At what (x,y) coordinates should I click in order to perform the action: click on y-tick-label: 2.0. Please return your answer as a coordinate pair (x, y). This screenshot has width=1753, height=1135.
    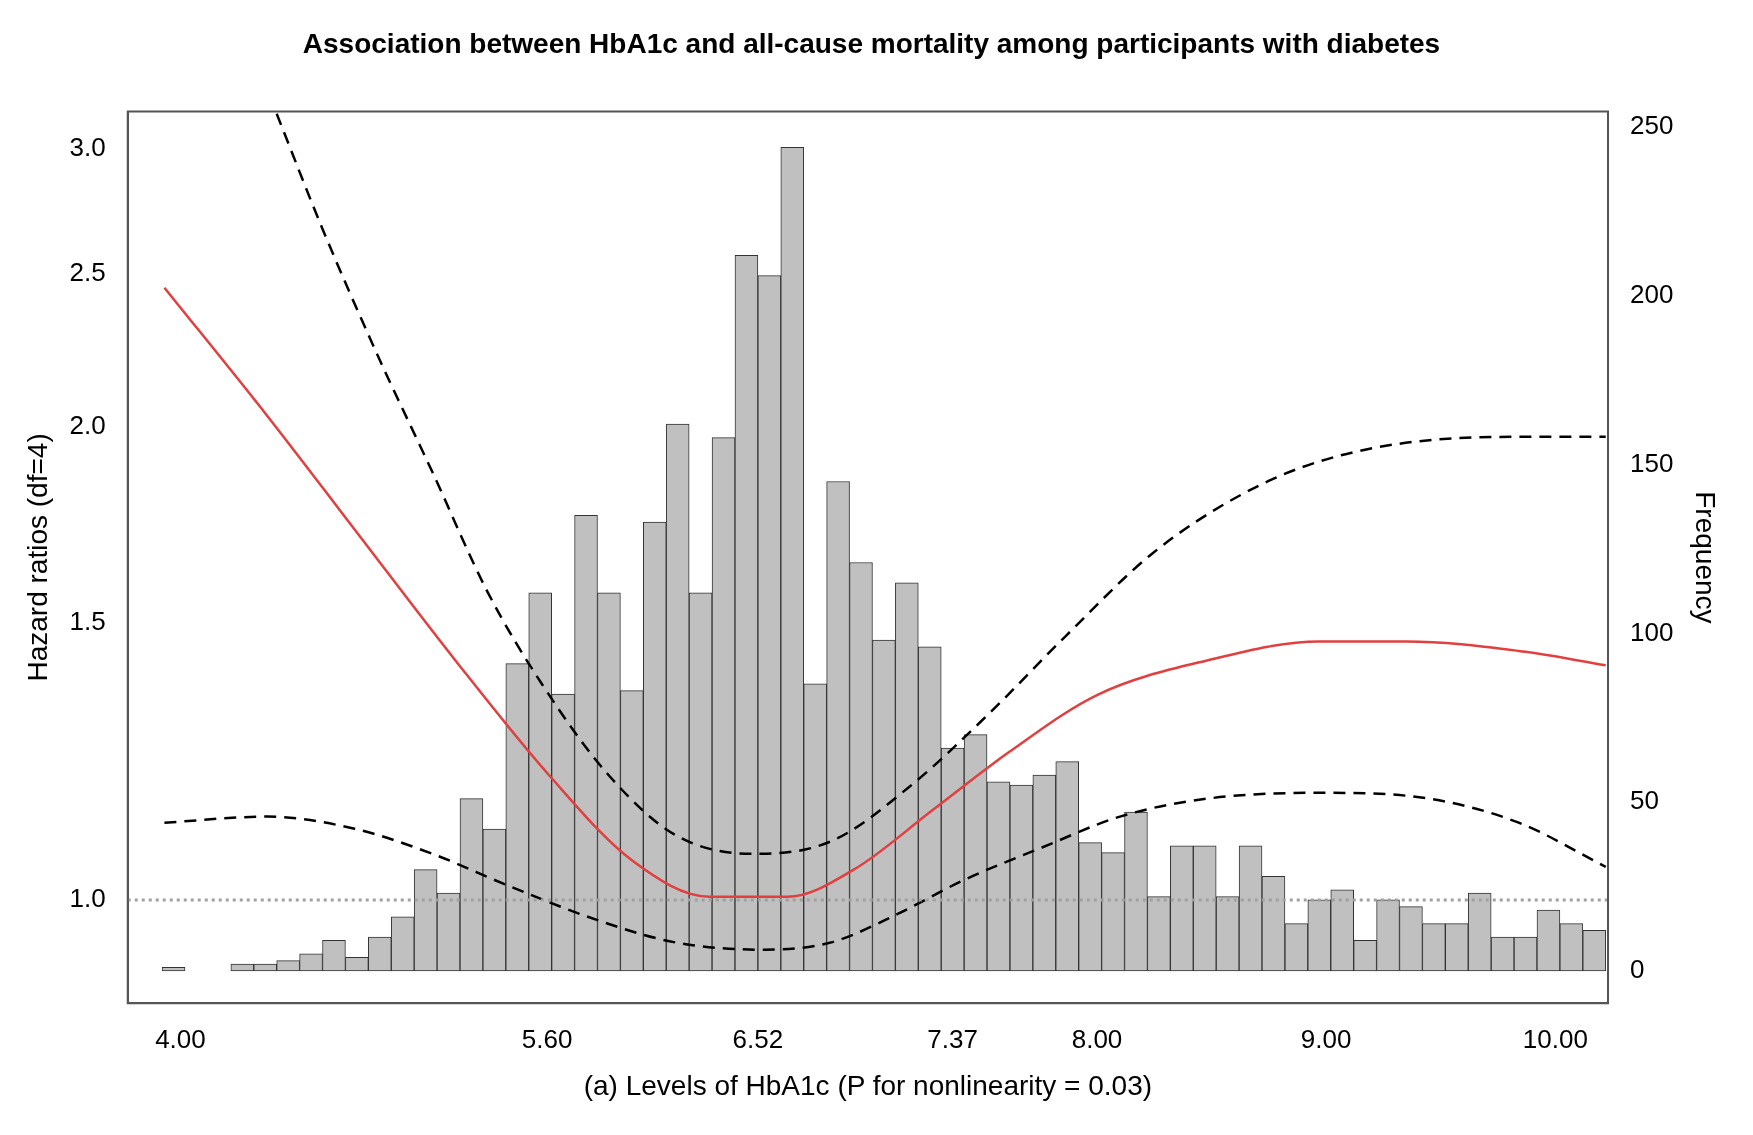
    Looking at the image, I should click on (87, 424).